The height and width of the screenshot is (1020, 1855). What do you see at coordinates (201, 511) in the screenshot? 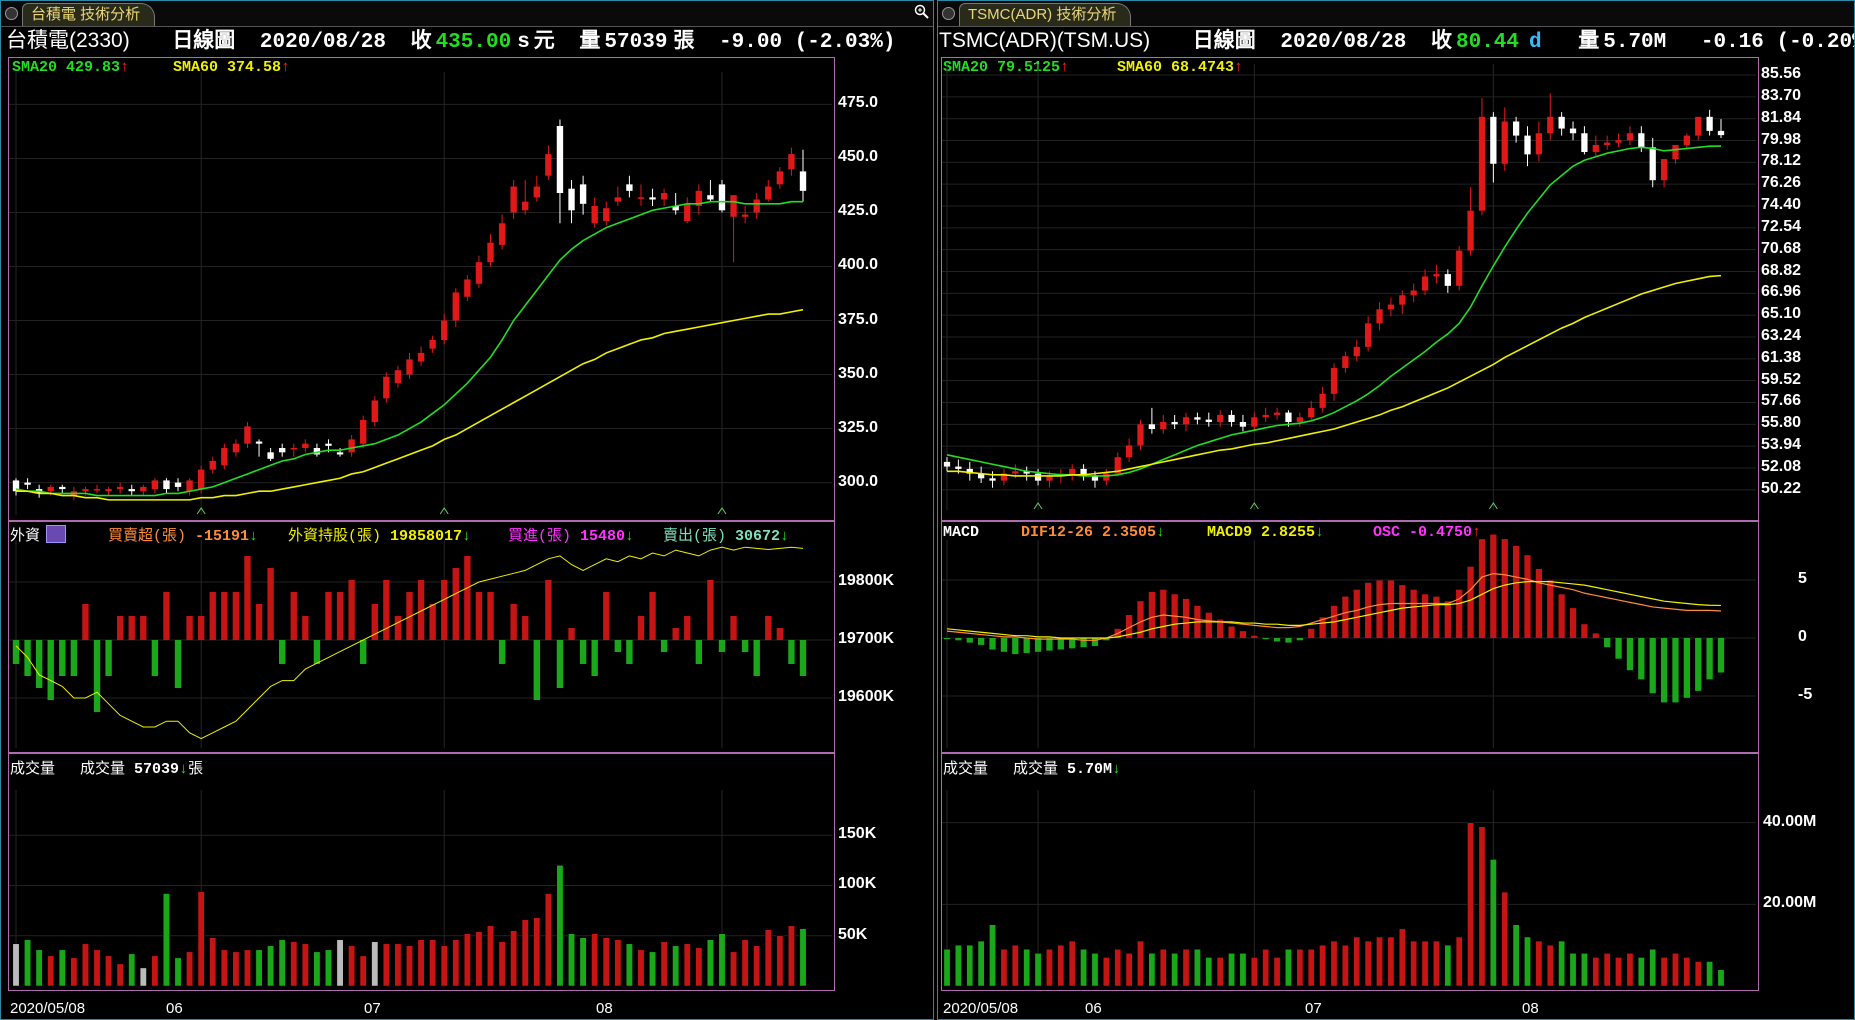
I see `month-marker` at bounding box center [201, 511].